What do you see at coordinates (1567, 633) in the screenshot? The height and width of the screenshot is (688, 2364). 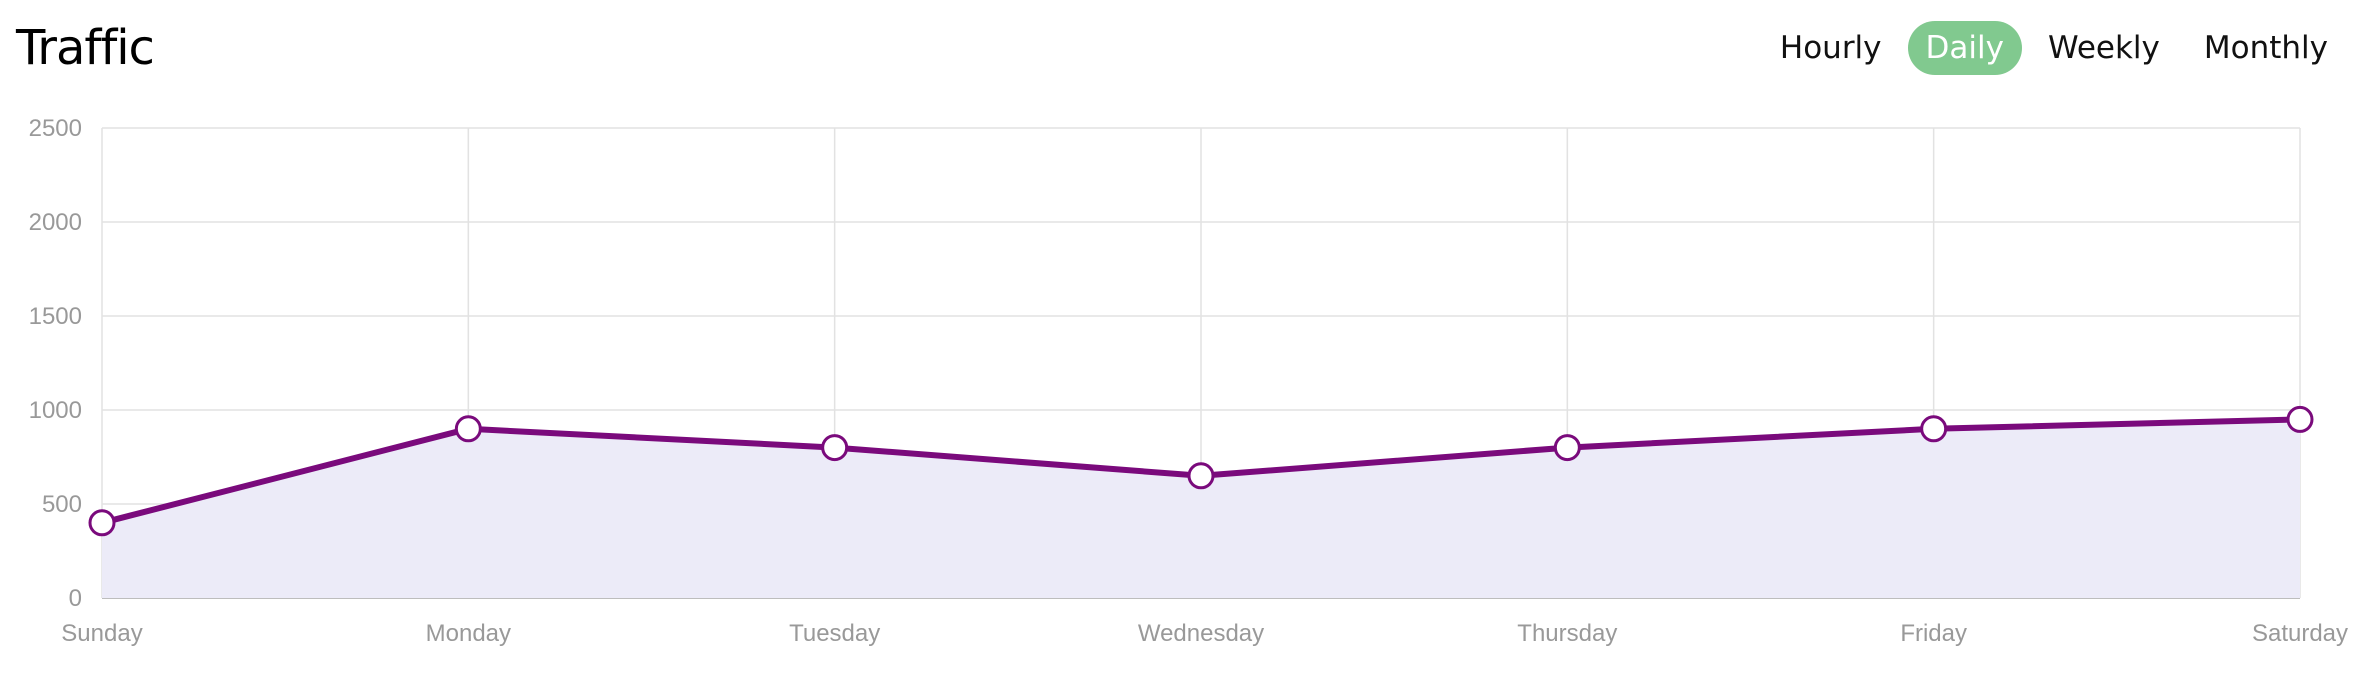 I see `x-tick-label: Thursday` at bounding box center [1567, 633].